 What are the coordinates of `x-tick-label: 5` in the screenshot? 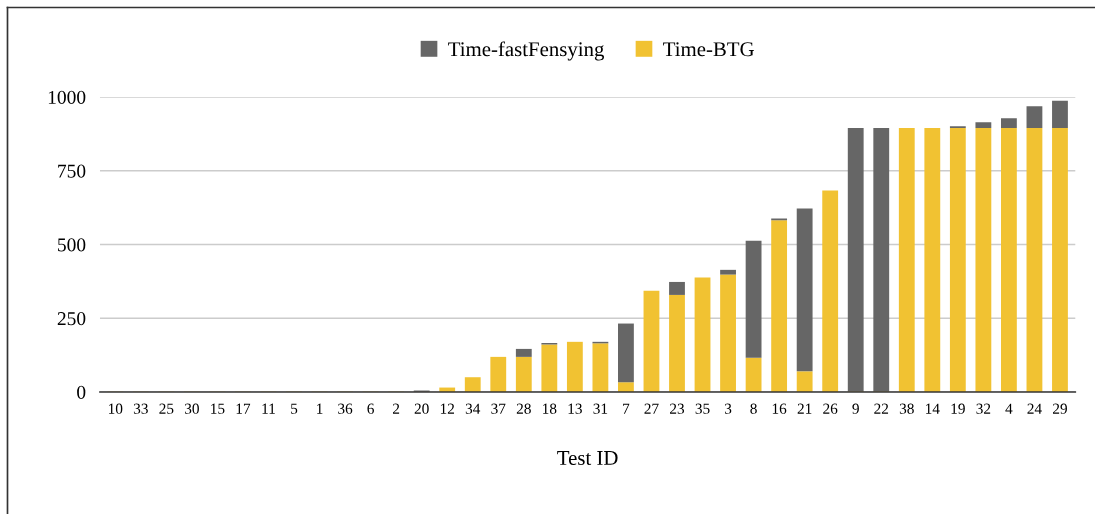 It's located at (294, 408).